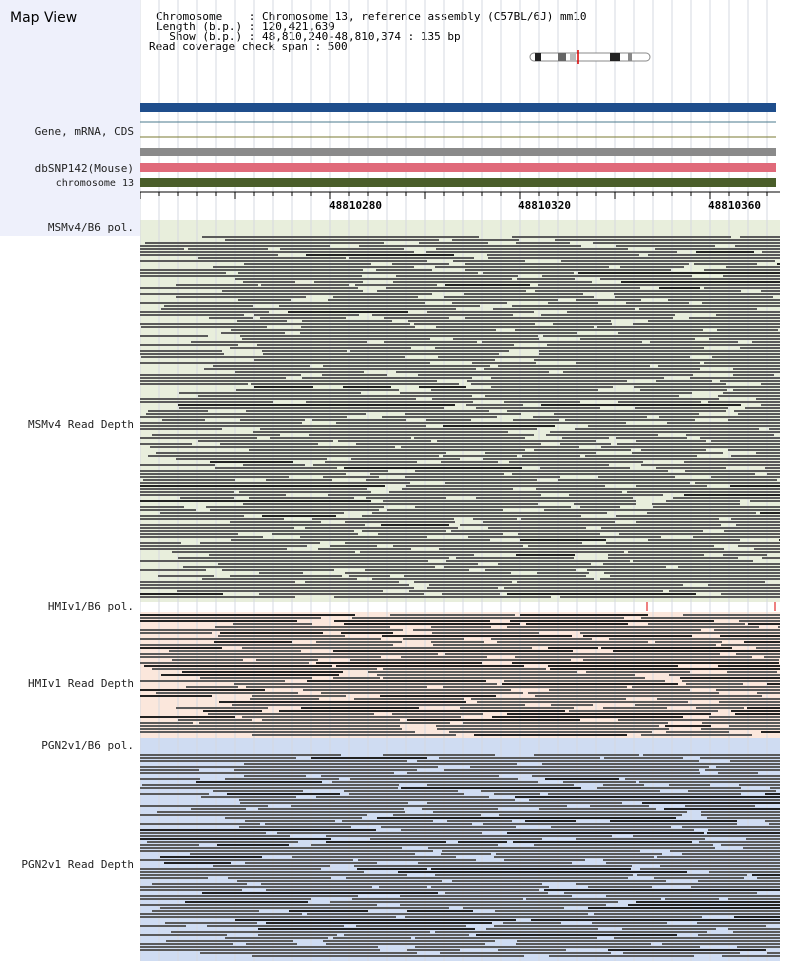 The image size is (800, 961). I want to click on pgn-pol-label: PGN2v1/B6 pol., so click(87, 745).